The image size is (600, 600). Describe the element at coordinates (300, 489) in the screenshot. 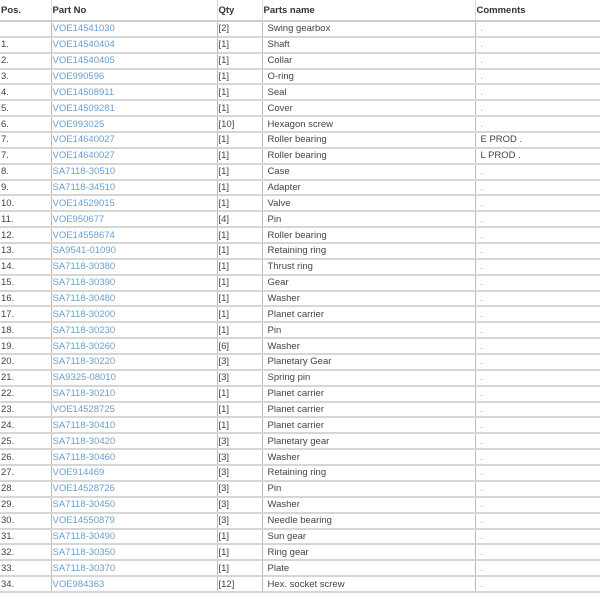

I see `table-row: 28. VOE14528726 [3] Pin.` at that location.